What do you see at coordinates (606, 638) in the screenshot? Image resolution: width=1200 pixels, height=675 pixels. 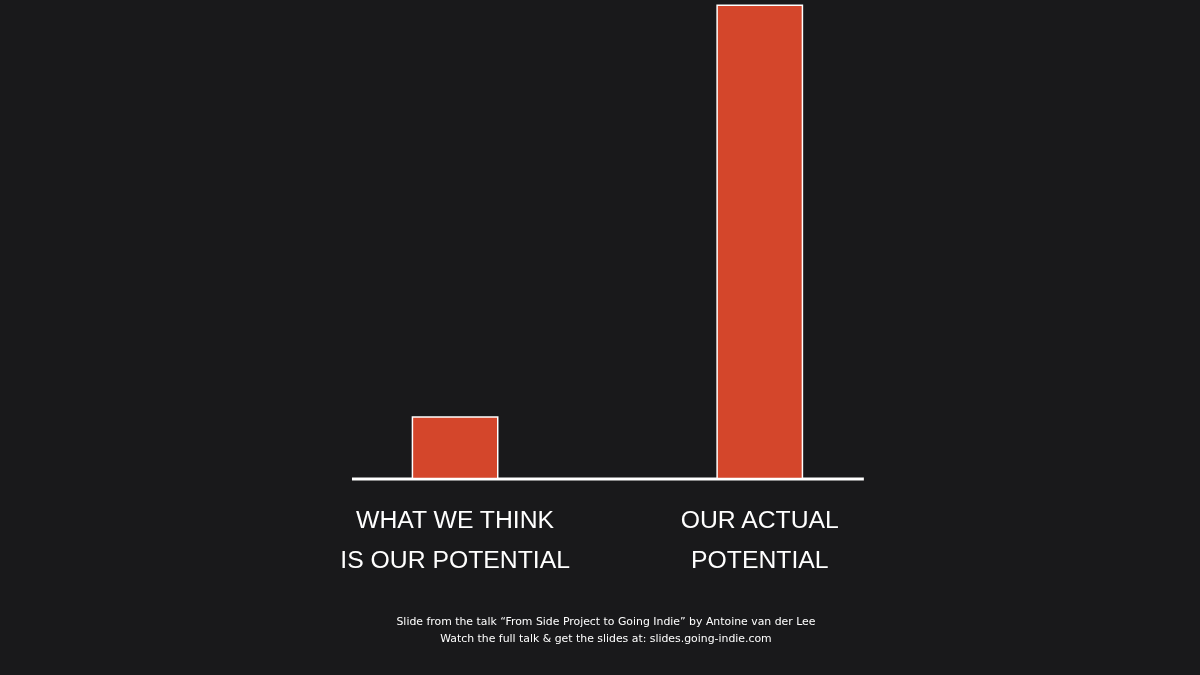 I see `text: Watch the full talk & get the slides at: slides.going-indie.com` at bounding box center [606, 638].